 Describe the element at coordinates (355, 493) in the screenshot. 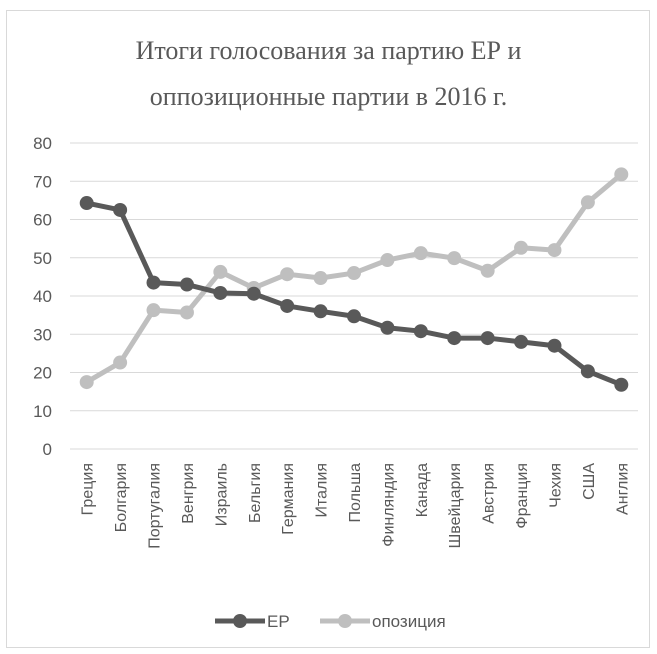

I see `x-tick-label: Польша` at that location.